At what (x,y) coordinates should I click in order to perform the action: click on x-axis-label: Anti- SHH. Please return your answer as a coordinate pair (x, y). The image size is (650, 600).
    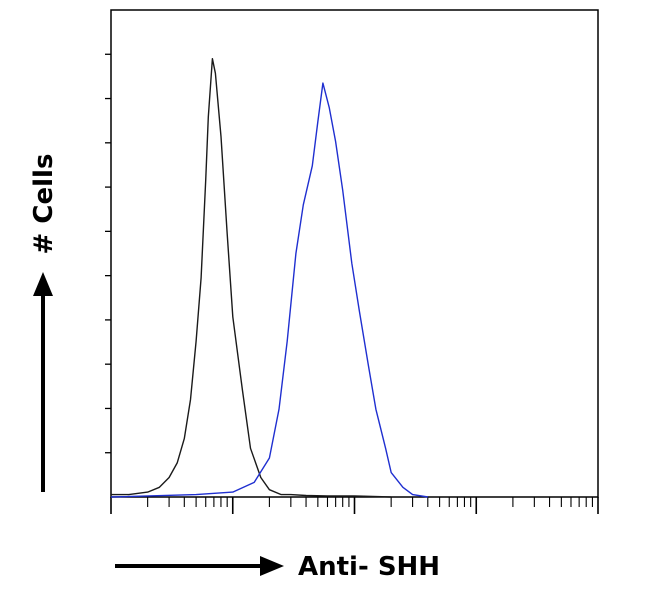
    Looking at the image, I should click on (369, 567).